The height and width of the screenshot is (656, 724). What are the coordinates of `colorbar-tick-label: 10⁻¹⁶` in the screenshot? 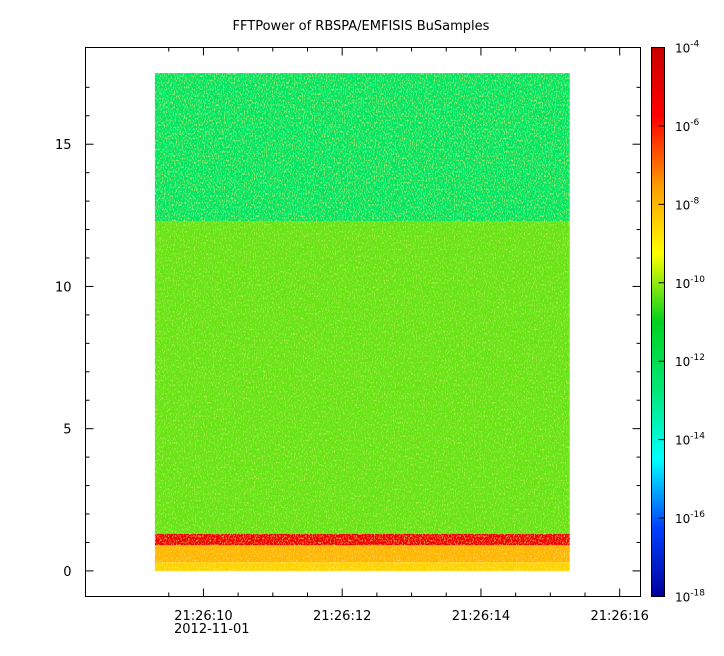 It's located at (690, 518).